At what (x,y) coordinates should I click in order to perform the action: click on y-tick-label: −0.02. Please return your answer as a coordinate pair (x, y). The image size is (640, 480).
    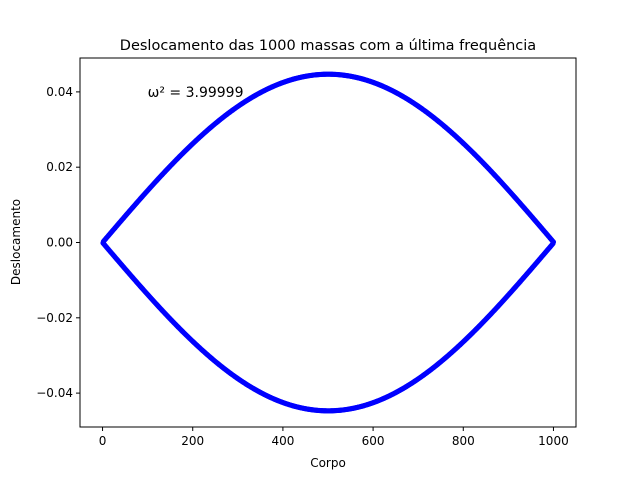
    Looking at the image, I should click on (54, 318).